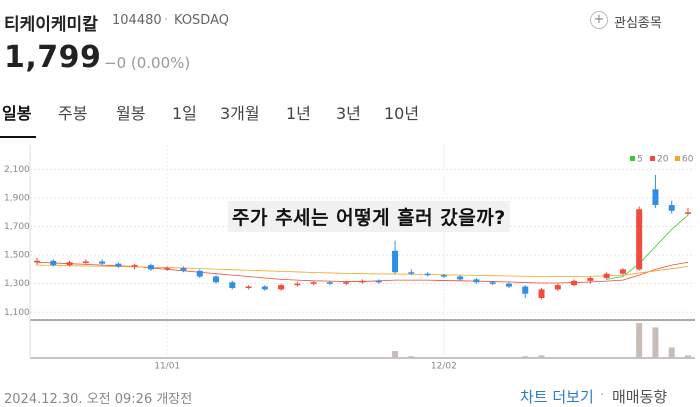 The width and height of the screenshot is (700, 407). I want to click on tab-underline, so click(18, 137).